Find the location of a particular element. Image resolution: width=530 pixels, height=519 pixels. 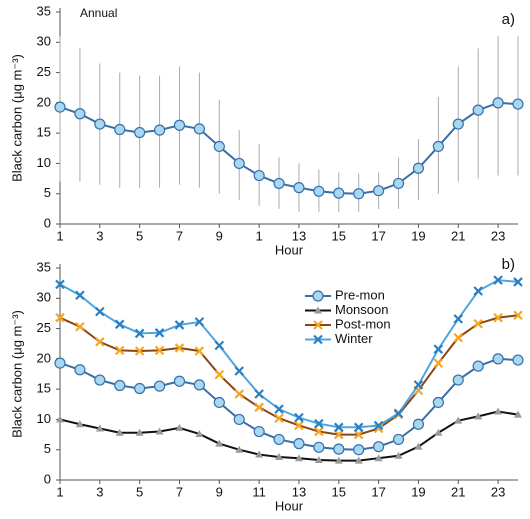

x-tick-label: 19 is located at coordinates (418, 491).